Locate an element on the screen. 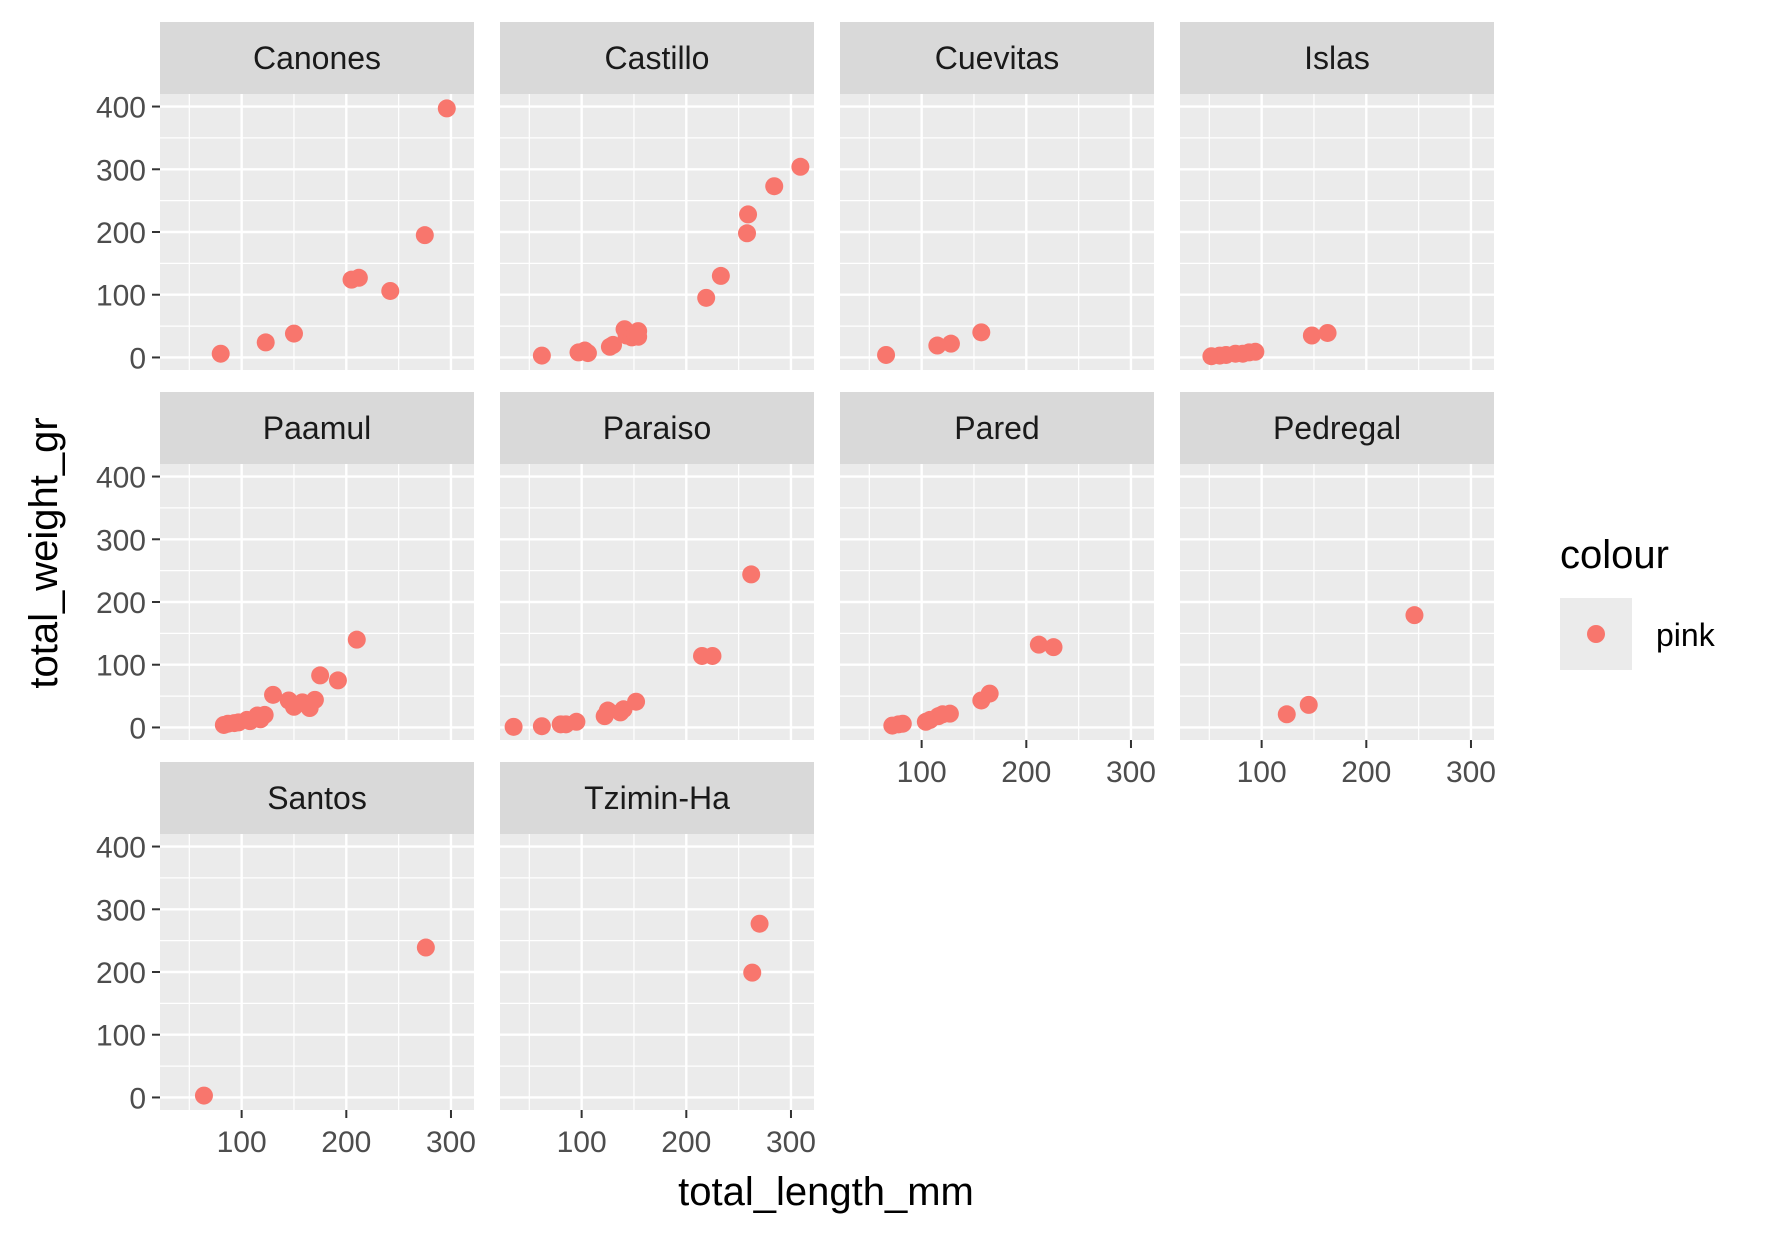 The height and width of the screenshot is (1237, 1765). legend-title: colour is located at coordinates (1614, 555).